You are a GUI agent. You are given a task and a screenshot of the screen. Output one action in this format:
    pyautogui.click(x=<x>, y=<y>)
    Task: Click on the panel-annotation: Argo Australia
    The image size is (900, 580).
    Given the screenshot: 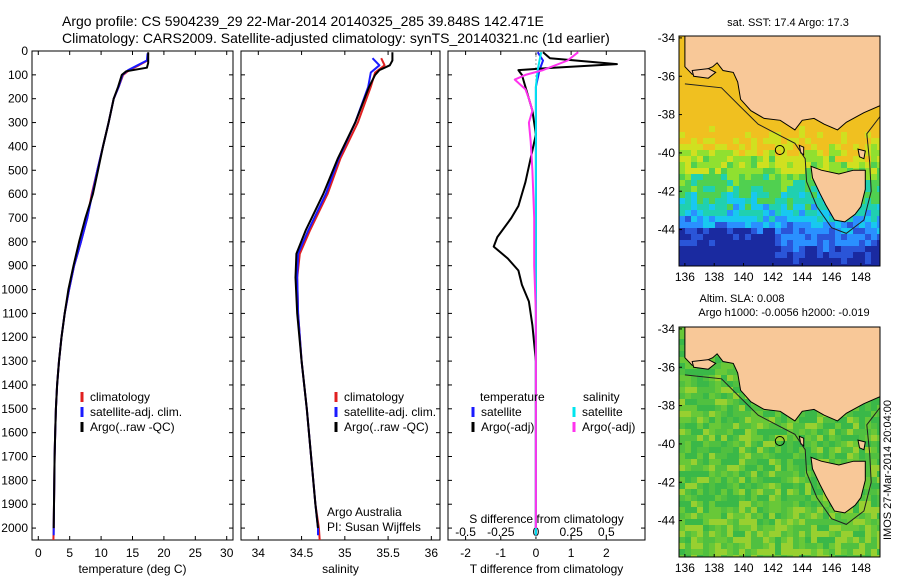 What is the action you would take?
    pyautogui.click(x=364, y=512)
    